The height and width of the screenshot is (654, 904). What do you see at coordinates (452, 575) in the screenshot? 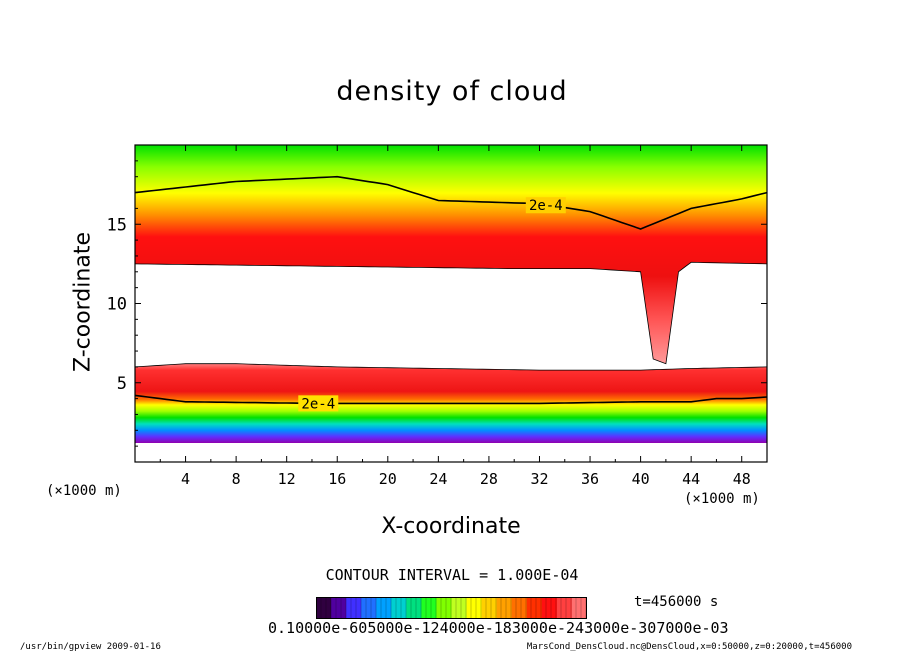
I see `contour-interval: CONTOUR INTERVAL = 1.000E-04` at bounding box center [452, 575].